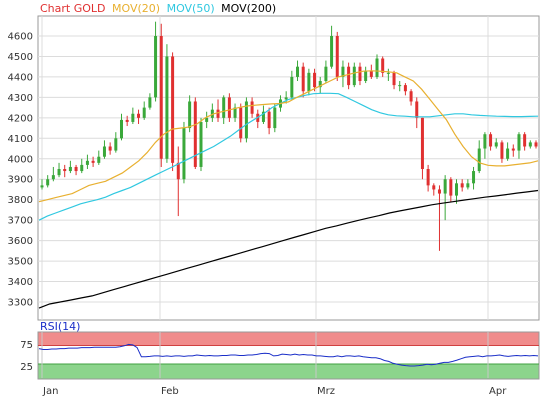  Describe the element at coordinates (20, 118) in the screenshot. I see `y-tick-label: 4200` at that location.